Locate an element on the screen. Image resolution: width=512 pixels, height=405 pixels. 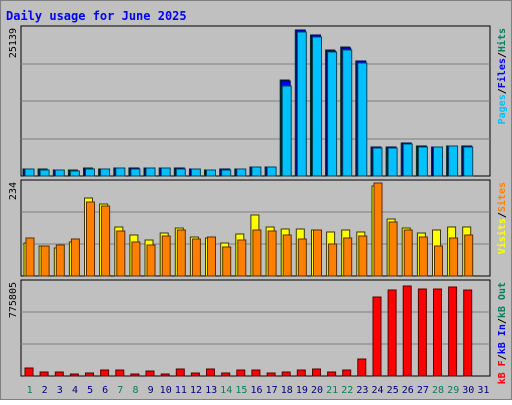
day-label: 26 is located at coordinates (408, 390).